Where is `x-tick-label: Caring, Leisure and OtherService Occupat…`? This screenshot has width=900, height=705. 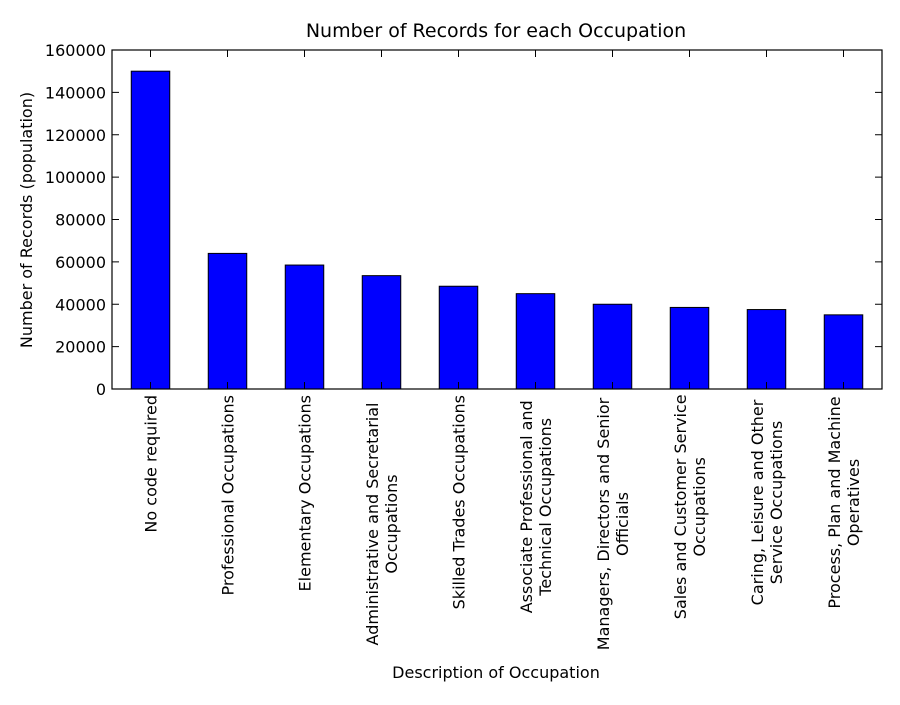 x-tick-label: Caring, Leisure and OtherService Occupat… is located at coordinates (767, 502).